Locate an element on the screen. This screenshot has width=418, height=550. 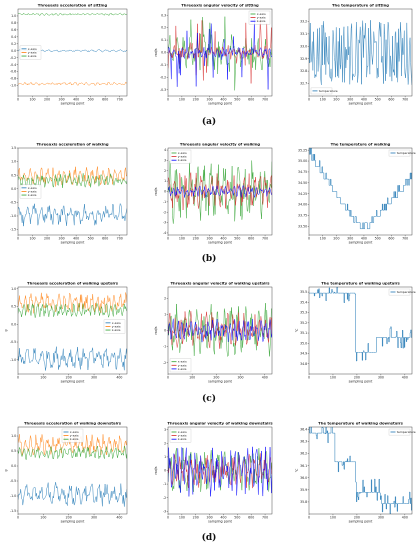
y-tick-label: 35.8 is located at coordinates (303, 502).